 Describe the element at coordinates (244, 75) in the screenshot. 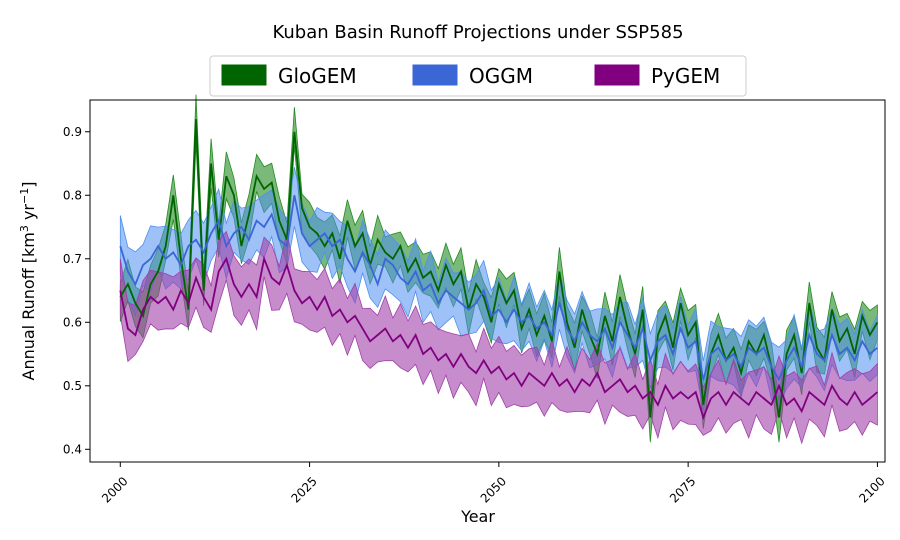

I see `legend-swatch-glogem` at that location.